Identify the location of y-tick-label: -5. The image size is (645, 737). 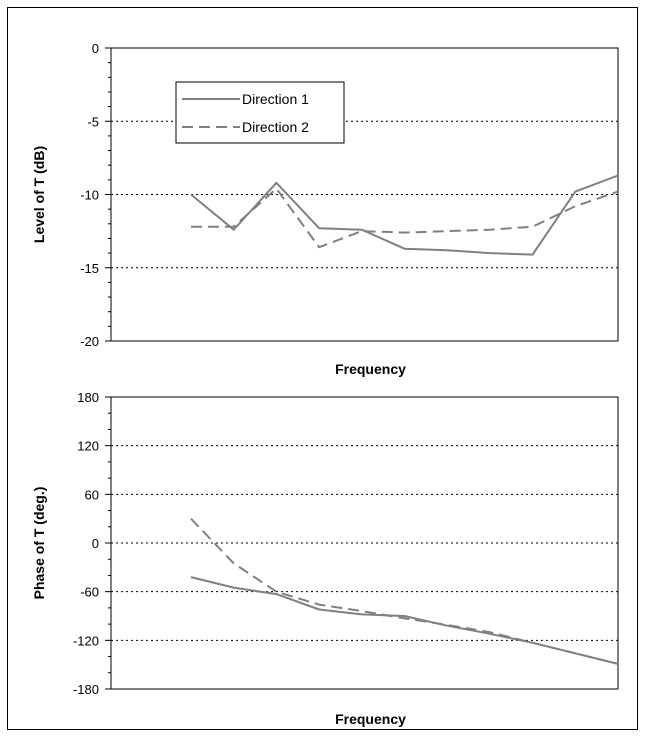
(93, 121).